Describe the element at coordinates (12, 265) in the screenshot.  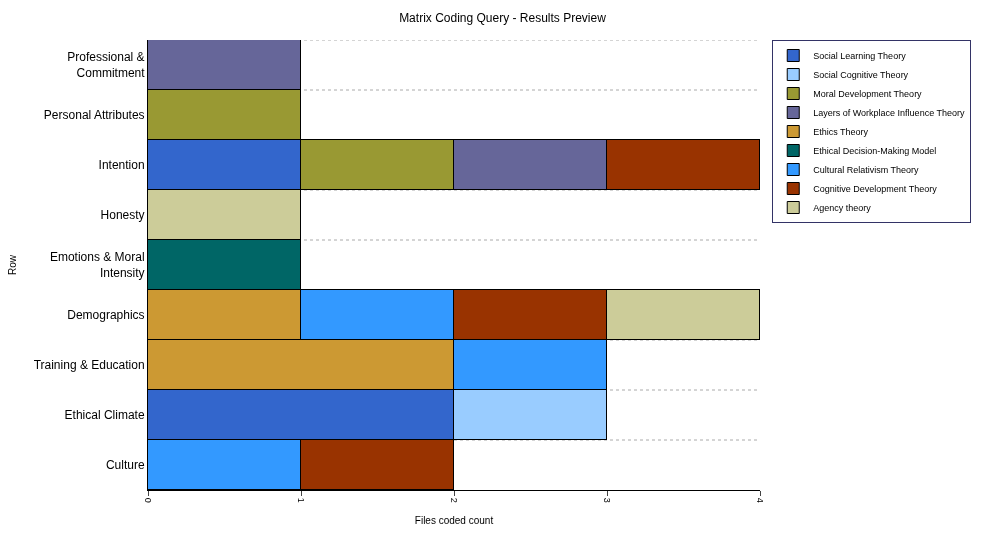
I see `y-axis-title: Row` at that location.